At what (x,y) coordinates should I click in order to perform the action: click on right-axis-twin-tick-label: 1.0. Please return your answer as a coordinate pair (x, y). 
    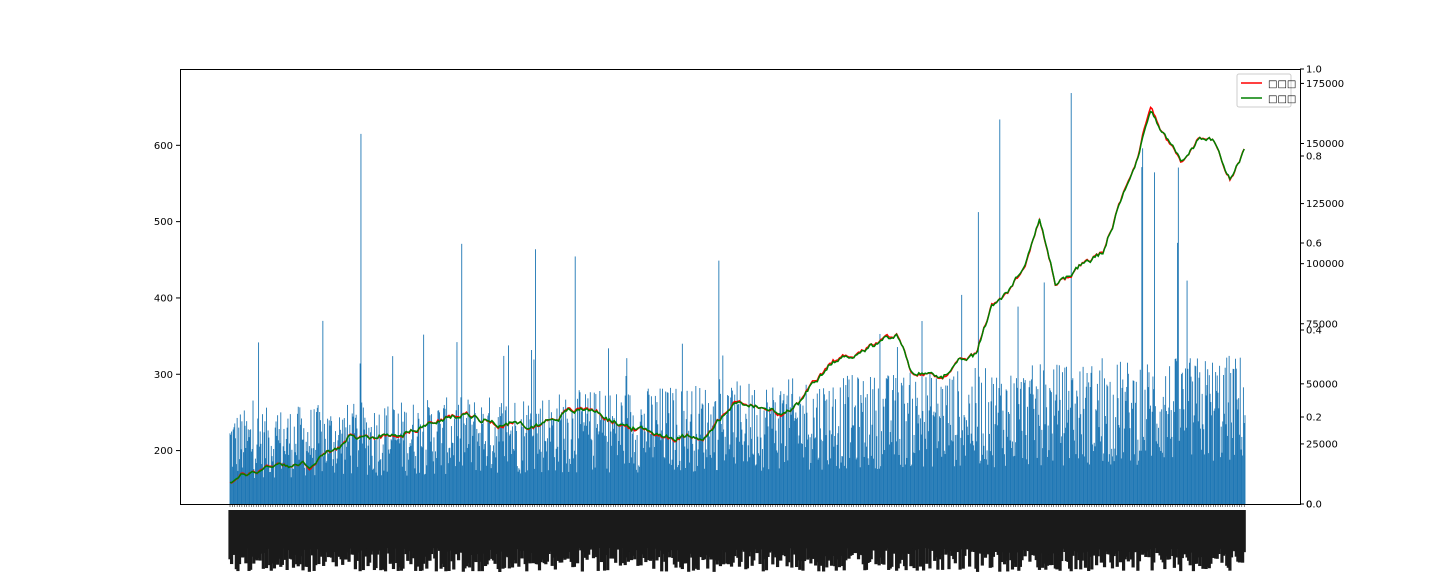
    Looking at the image, I should click on (1314, 70).